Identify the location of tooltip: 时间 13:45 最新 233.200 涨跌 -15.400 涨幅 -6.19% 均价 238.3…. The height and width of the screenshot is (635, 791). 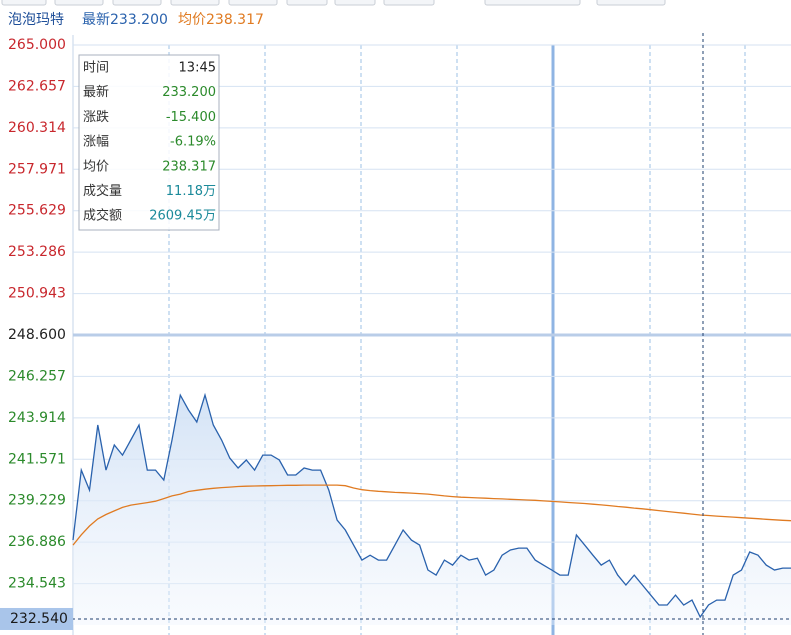
(149, 142).